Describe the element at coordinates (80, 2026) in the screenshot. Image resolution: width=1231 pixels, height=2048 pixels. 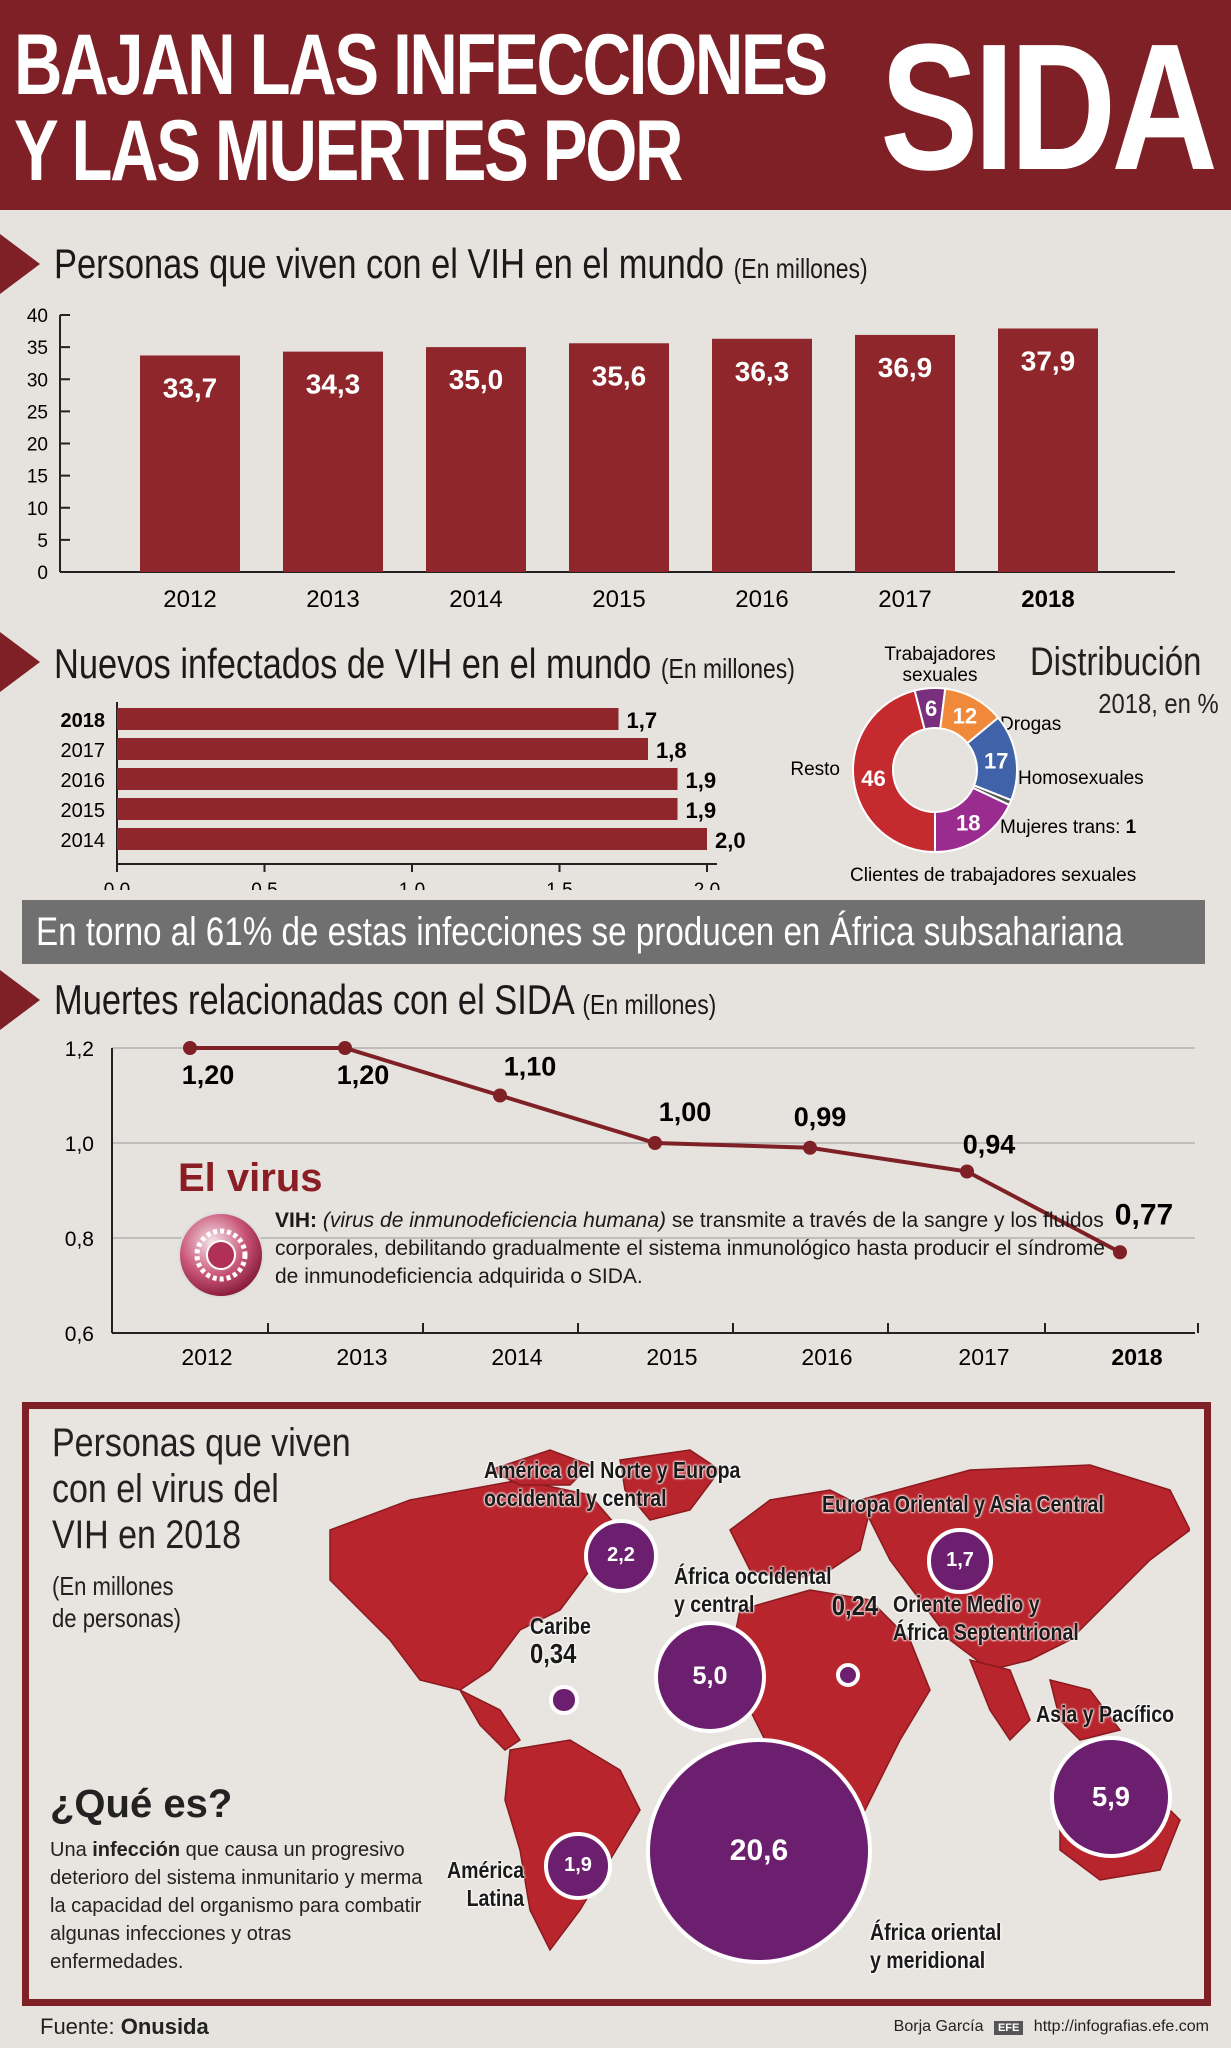
I see `footer-source-label: Fuente:` at that location.